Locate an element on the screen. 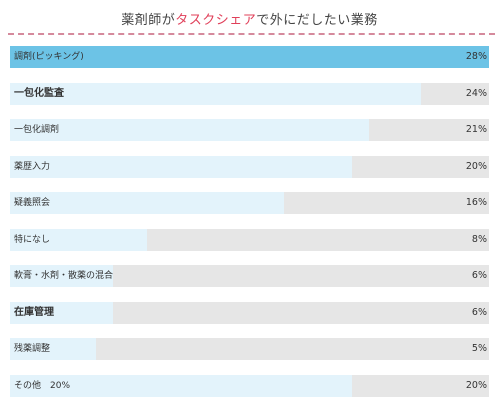  title-text-accent: タスクシェア is located at coordinates (216, 20).